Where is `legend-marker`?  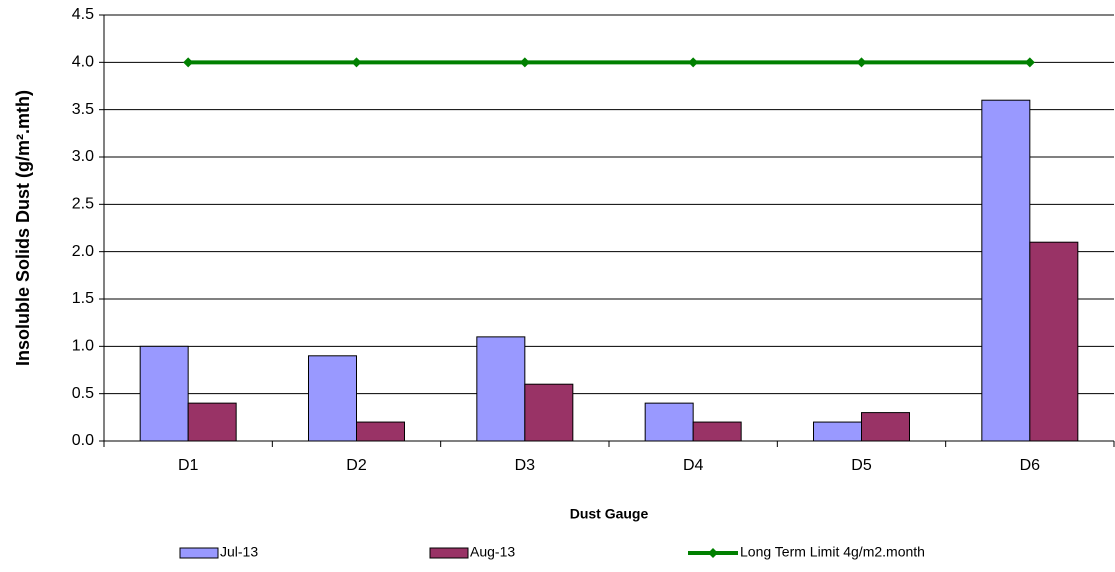
legend-marker is located at coordinates (713, 553).